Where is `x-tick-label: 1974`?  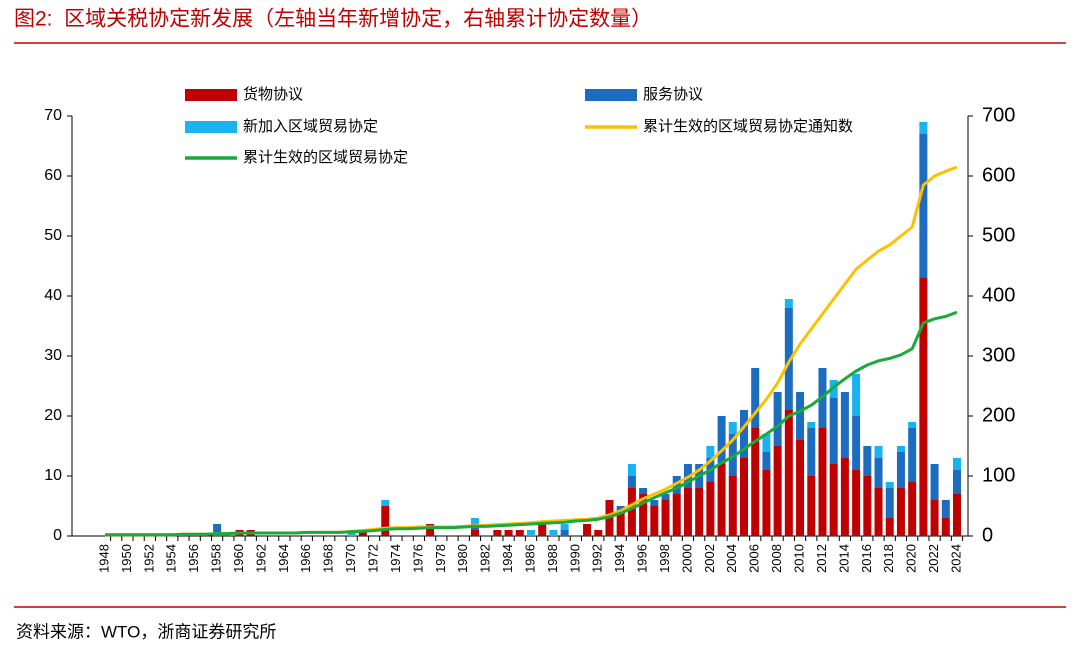
x-tick-label: 1974 is located at coordinates (395, 558).